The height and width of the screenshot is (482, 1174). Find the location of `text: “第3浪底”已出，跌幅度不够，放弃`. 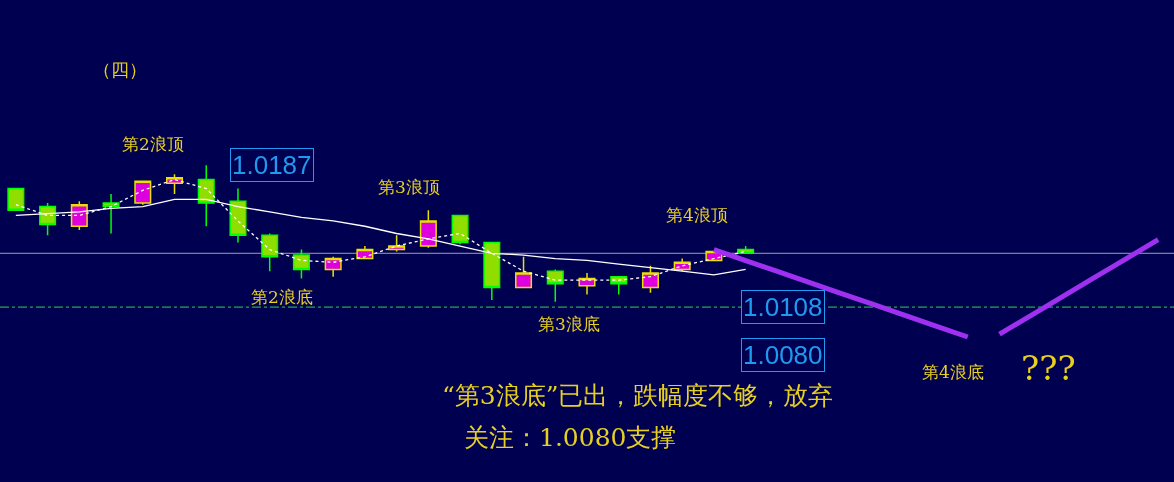

text: “第3浪底”已出，跌幅度不够，放弃 is located at coordinates (638, 395).